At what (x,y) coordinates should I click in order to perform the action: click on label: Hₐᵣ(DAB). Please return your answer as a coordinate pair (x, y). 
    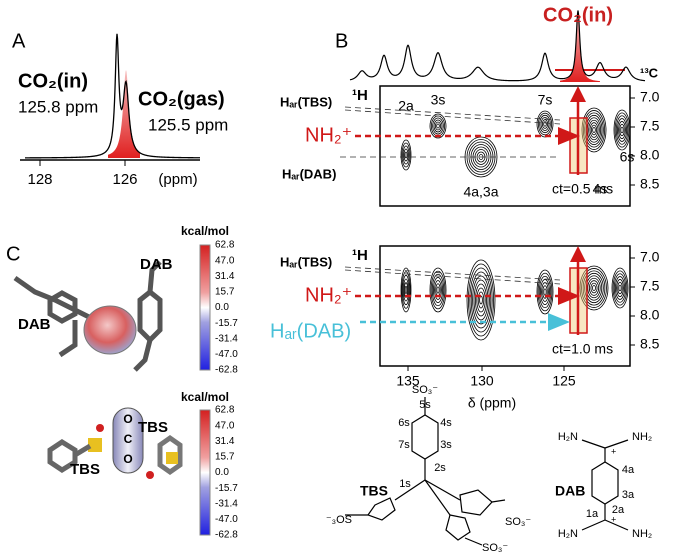
    Looking at the image, I should click on (309, 173).